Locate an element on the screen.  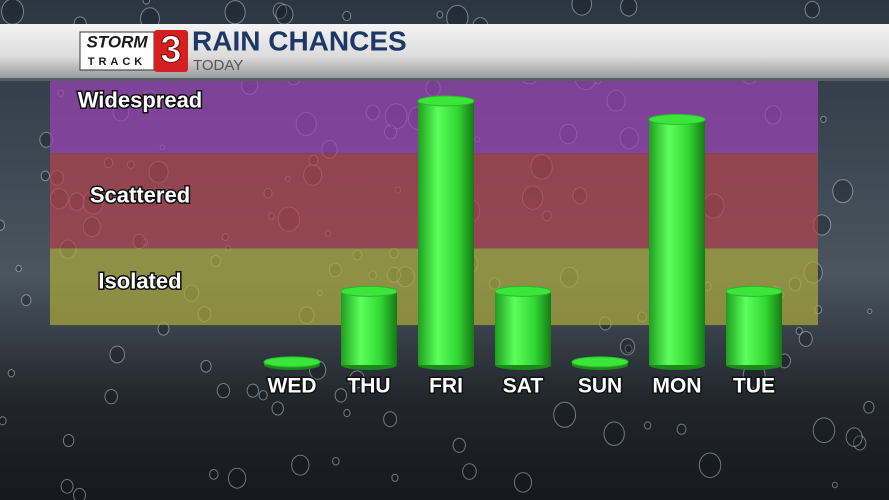
subtitle: TODAY is located at coordinates (218, 65).